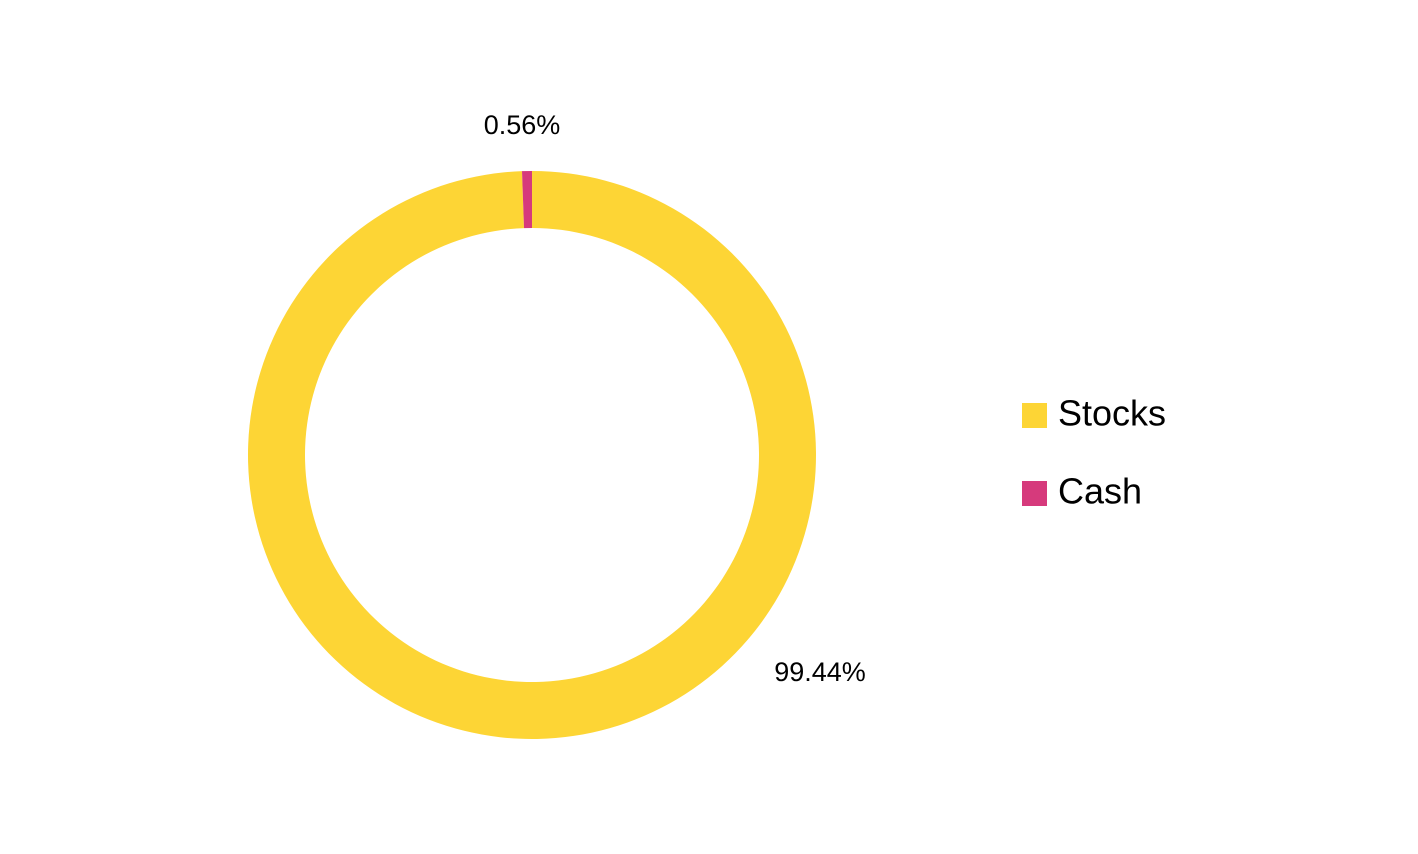 The height and width of the screenshot is (854, 1418). What do you see at coordinates (522, 125) in the screenshot?
I see `data-label: 0.56%` at bounding box center [522, 125].